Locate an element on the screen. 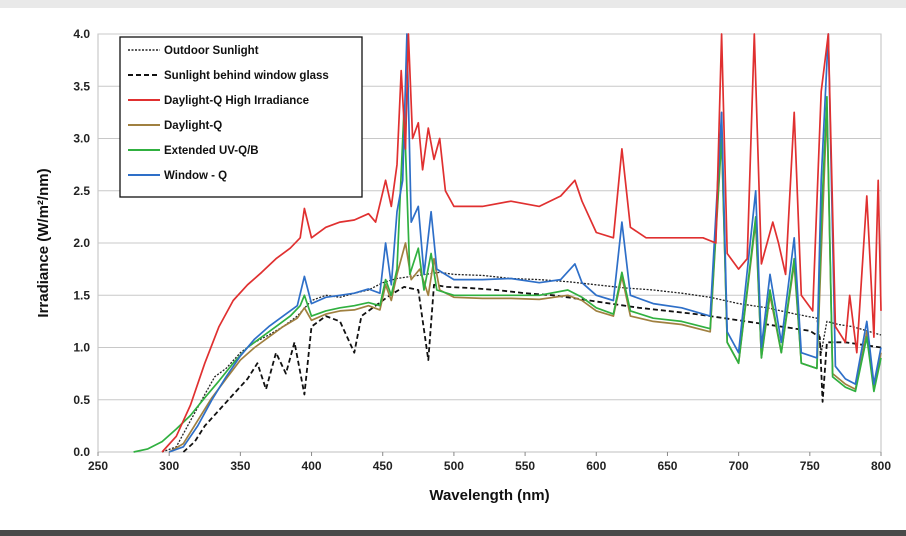 Image resolution: width=906 pixels, height=536 pixels. y-tick-label: 0.0 is located at coordinates (81, 452).